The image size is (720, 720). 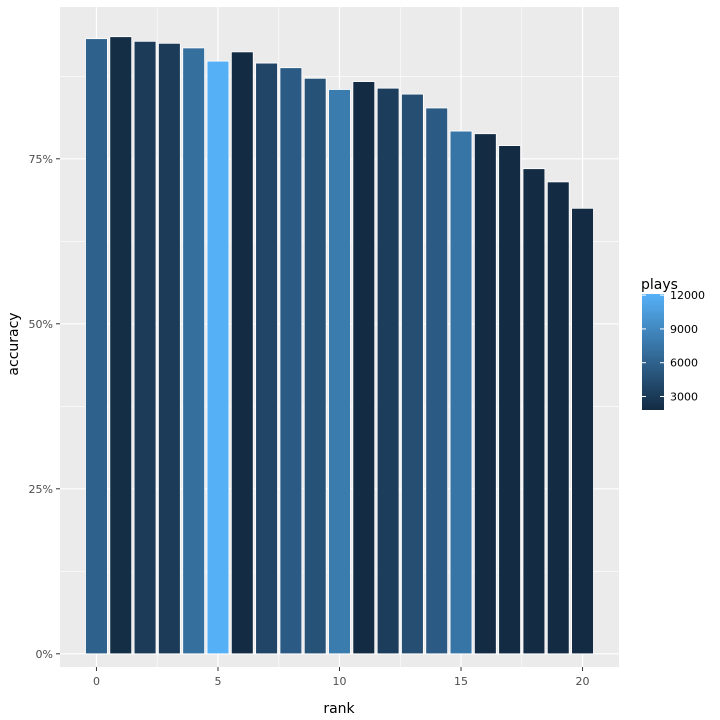 I want to click on y-tick-label: 25%, so click(x=41, y=489).